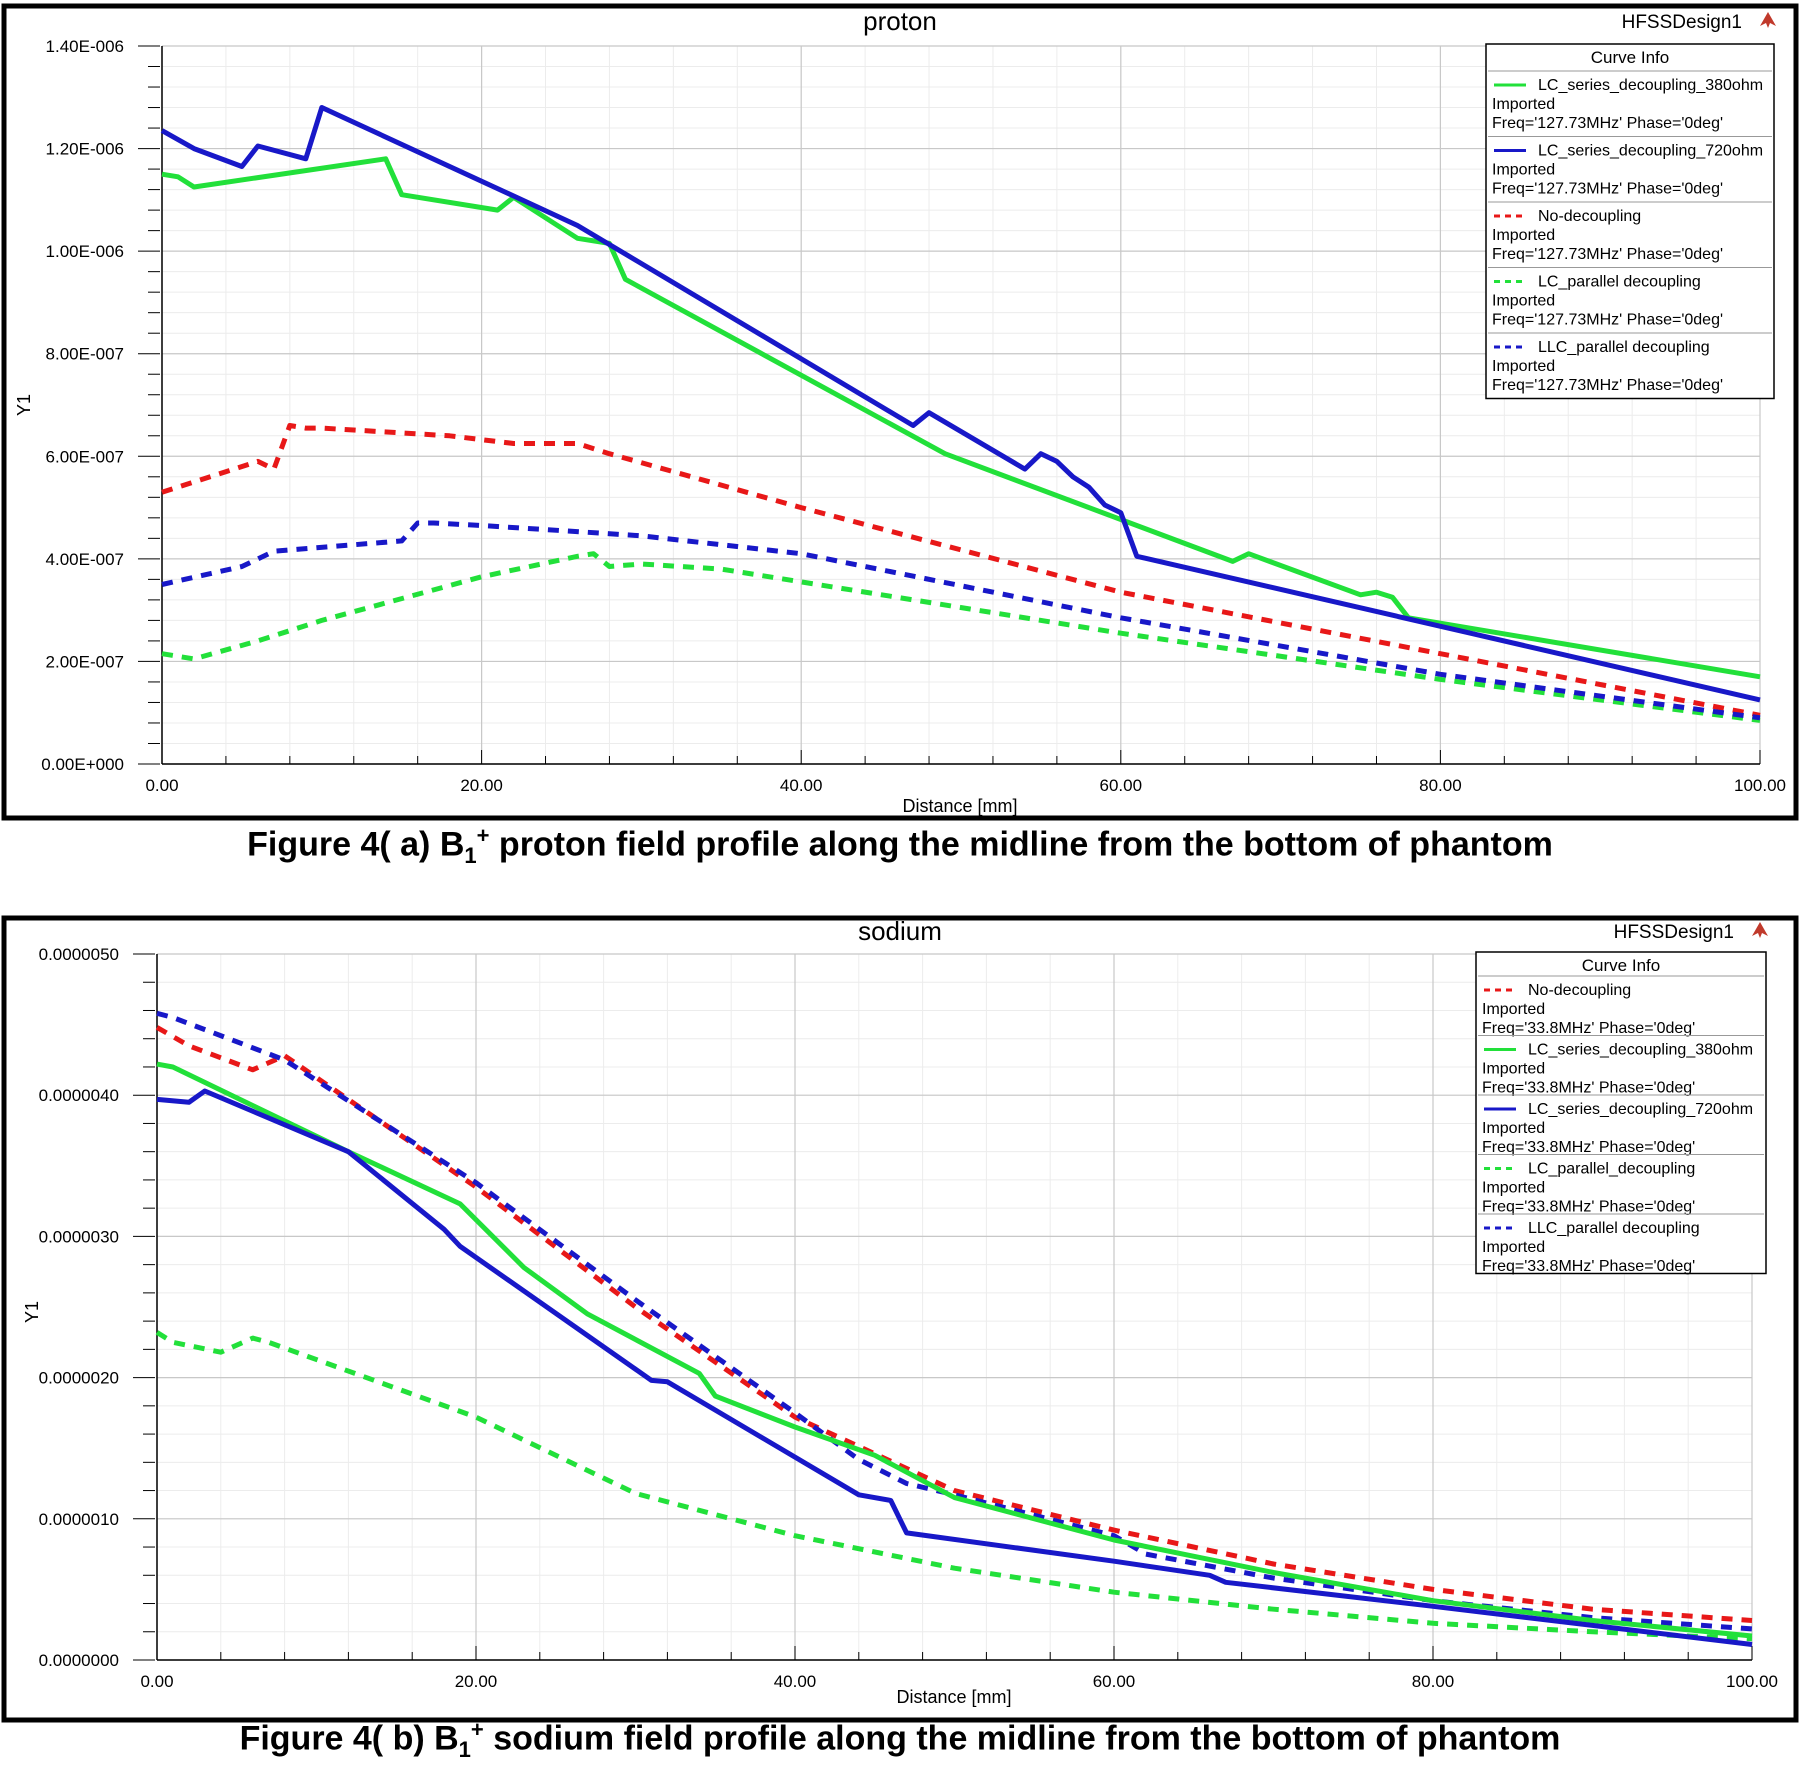  I want to click on y-tick-label: 2.00E-007, so click(85, 661).